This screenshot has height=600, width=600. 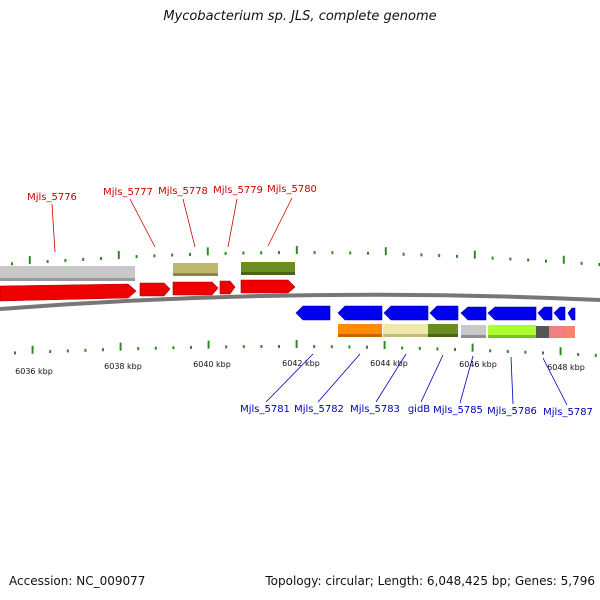 What do you see at coordinates (268, 268) in the screenshot?
I see `feature-bar-olive` at bounding box center [268, 268].